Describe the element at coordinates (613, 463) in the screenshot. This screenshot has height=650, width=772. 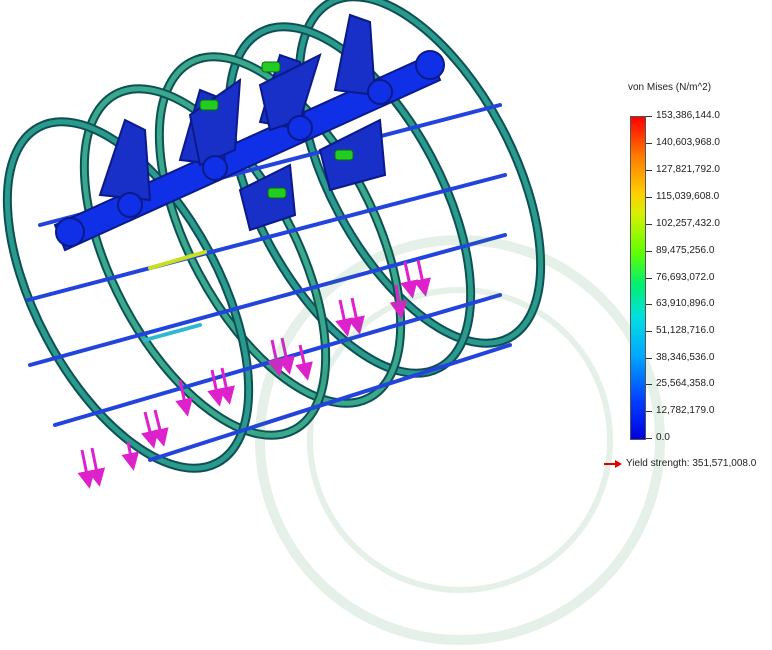
I see `yield-arrow-icon` at that location.